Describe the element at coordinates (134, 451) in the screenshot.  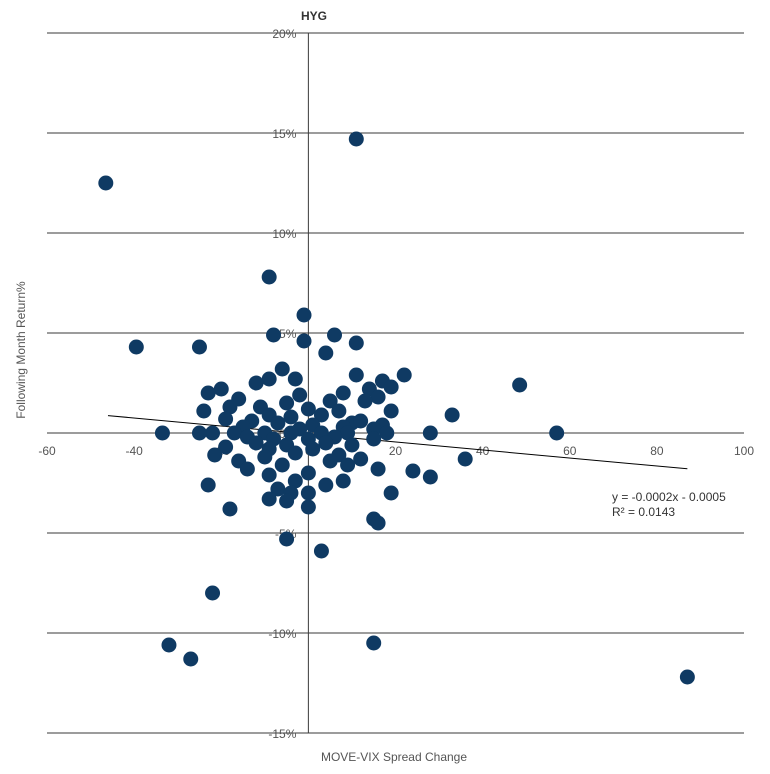
I see `x-tick-label-1: -40` at that location.